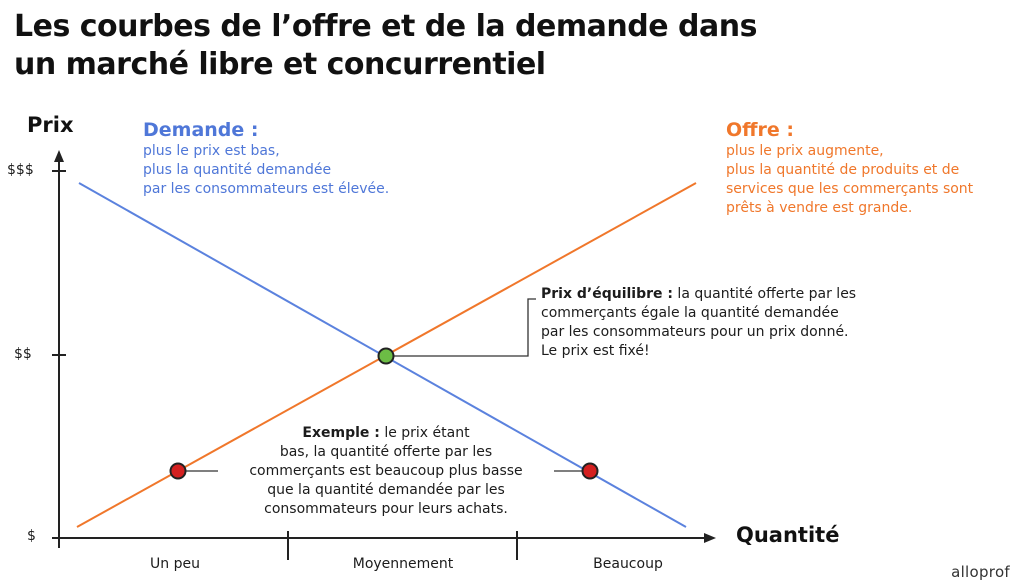 Image resolution: width=1024 pixels, height=587 pixels. What do you see at coordinates (424, 433) in the screenshot?
I see `example-line-1-rest: le prix étant` at bounding box center [424, 433].